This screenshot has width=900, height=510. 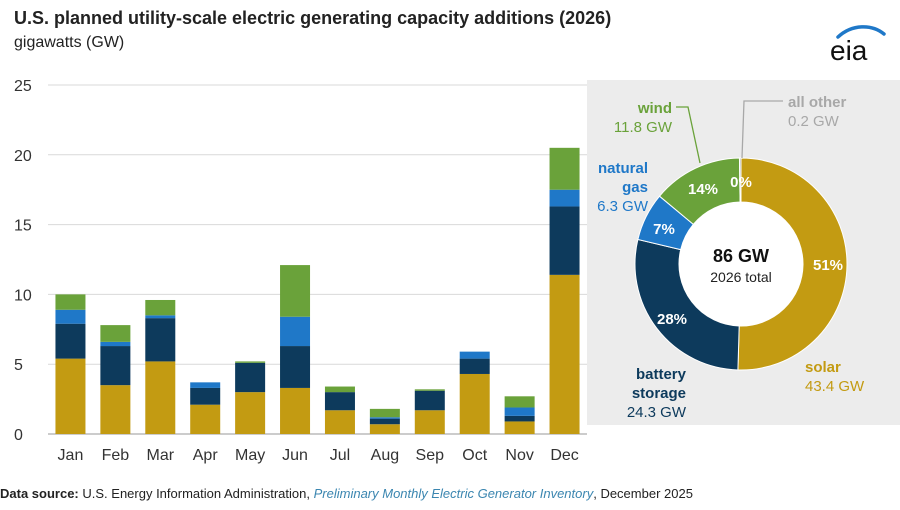 I want to click on y-tick-label-0: 0, so click(x=18, y=435).